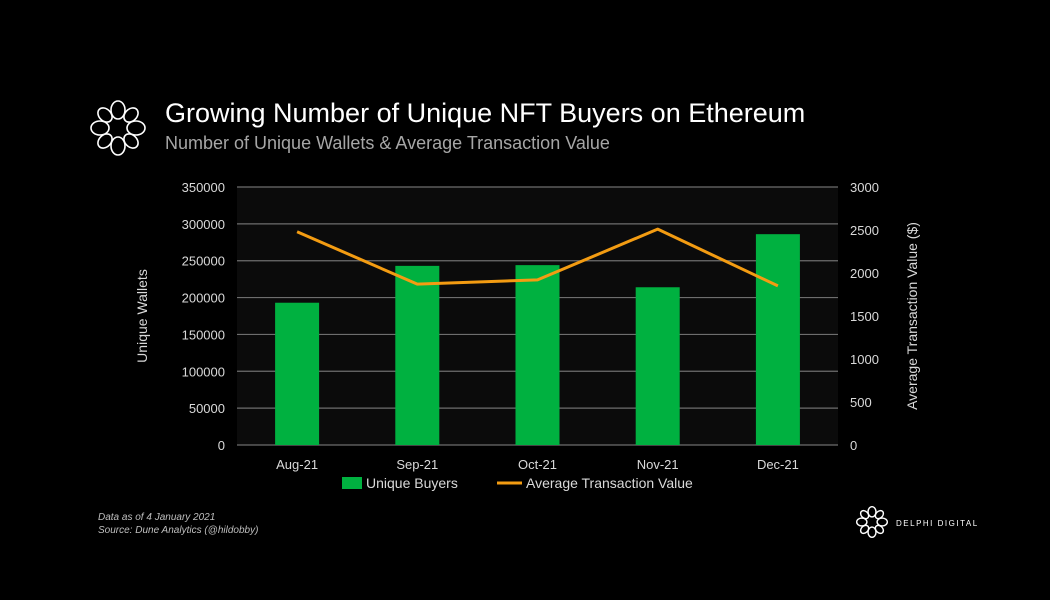  Describe the element at coordinates (142, 316) in the screenshot. I see `y-axis-label: Unique Wallets` at that location.